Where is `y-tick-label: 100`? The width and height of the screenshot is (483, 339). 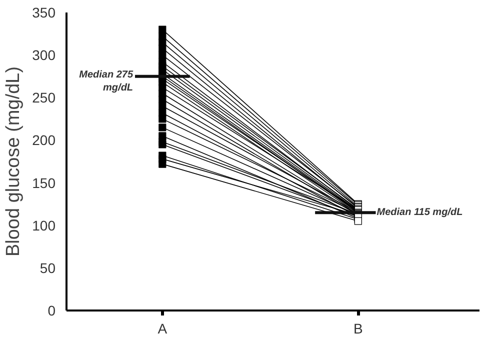 y-tick-label: 100 is located at coordinates (44, 225).